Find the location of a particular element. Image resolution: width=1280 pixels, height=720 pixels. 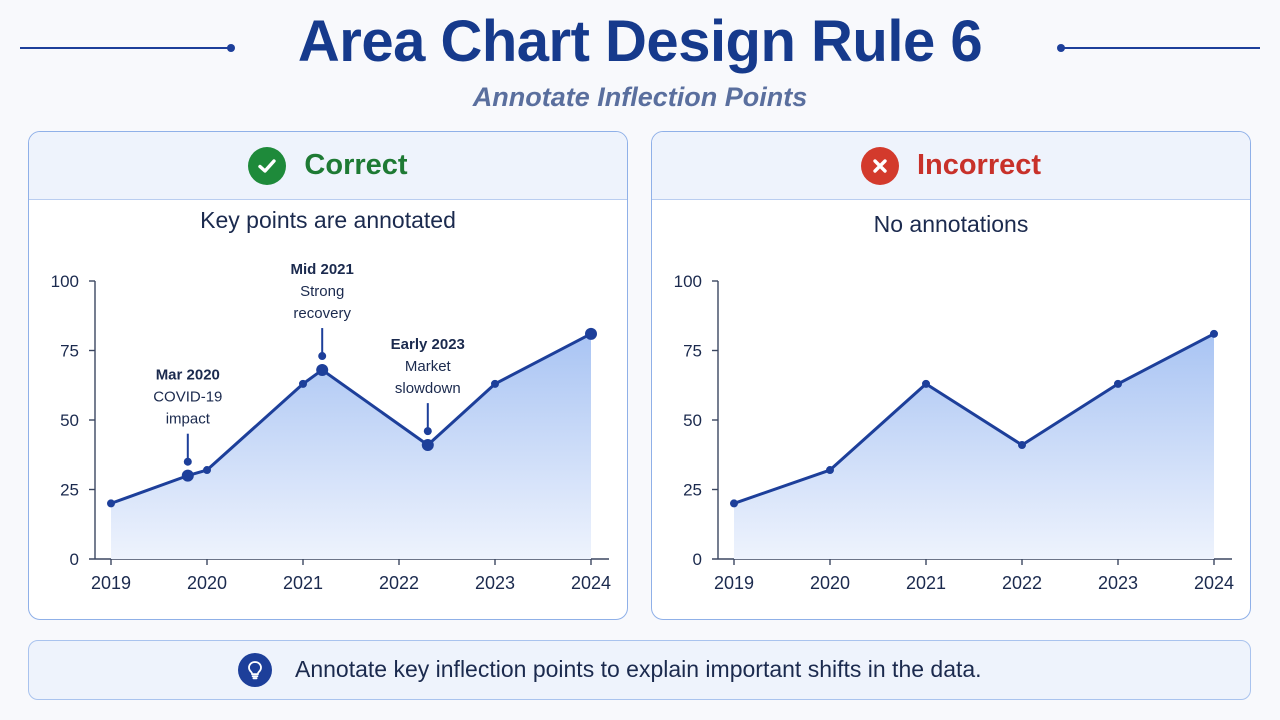

title-rule-left is located at coordinates (125, 48).